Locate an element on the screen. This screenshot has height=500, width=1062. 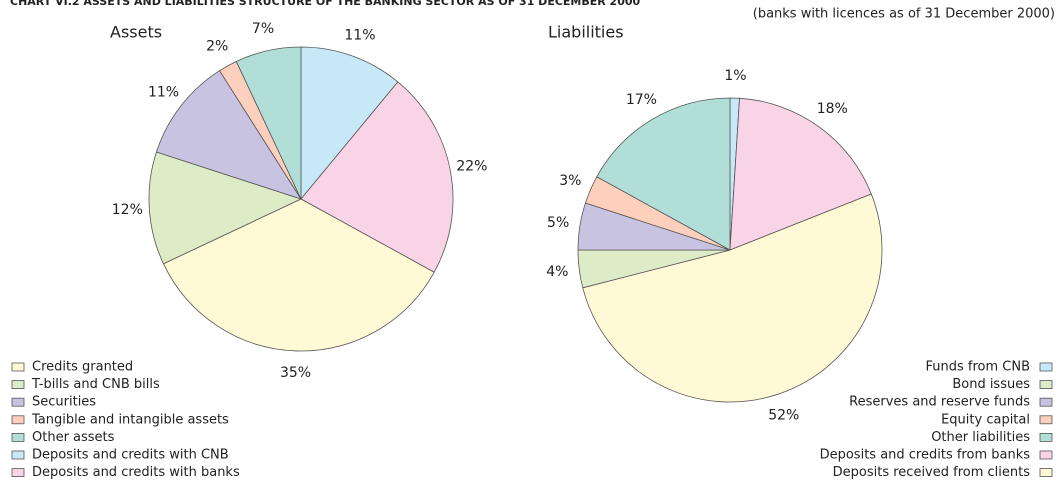
legend-label: Other liabilities is located at coordinates (980, 437).